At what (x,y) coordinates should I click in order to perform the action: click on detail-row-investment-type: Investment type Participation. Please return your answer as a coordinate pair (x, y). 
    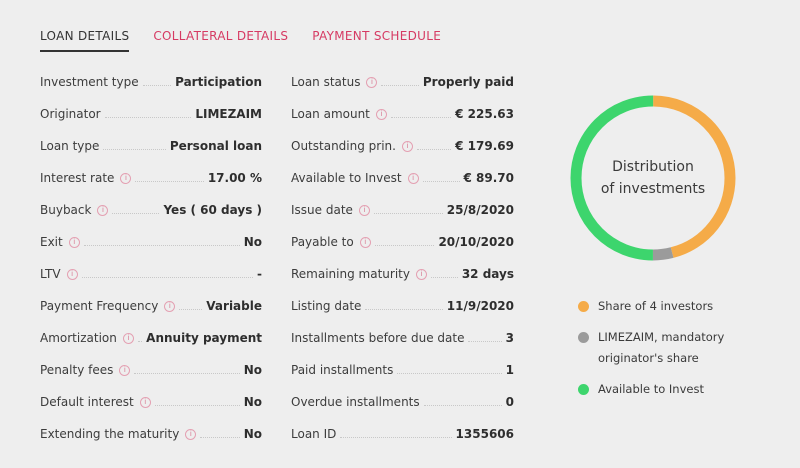
    Looking at the image, I should click on (151, 82).